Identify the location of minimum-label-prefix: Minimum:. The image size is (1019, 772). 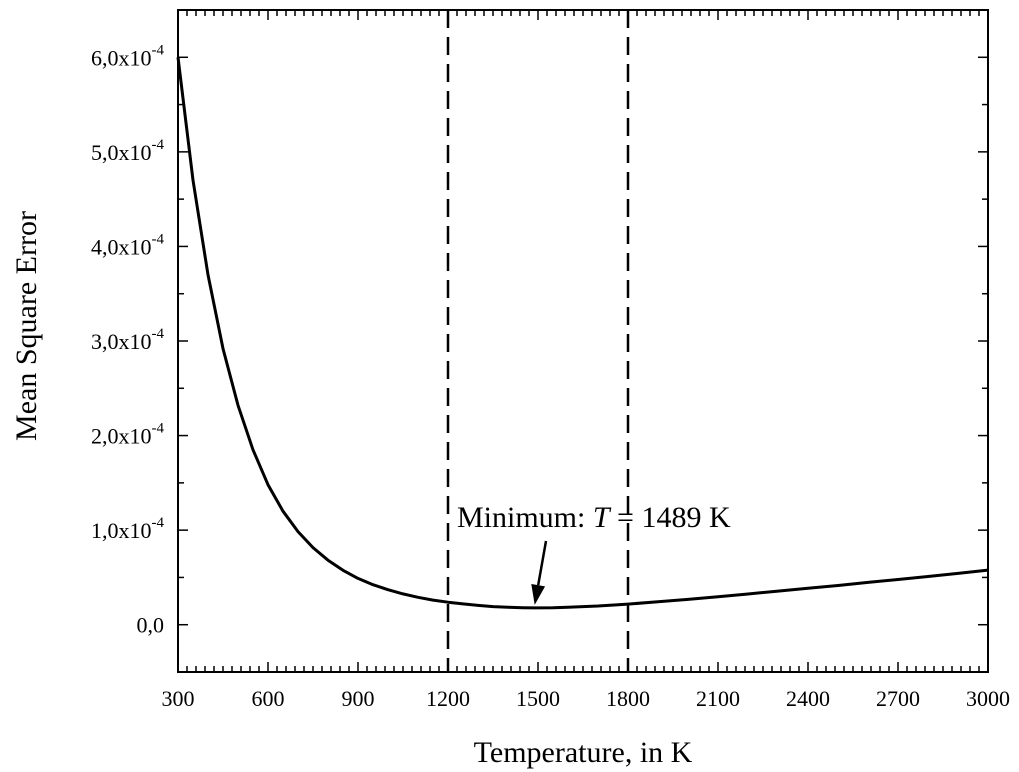
(525, 517).